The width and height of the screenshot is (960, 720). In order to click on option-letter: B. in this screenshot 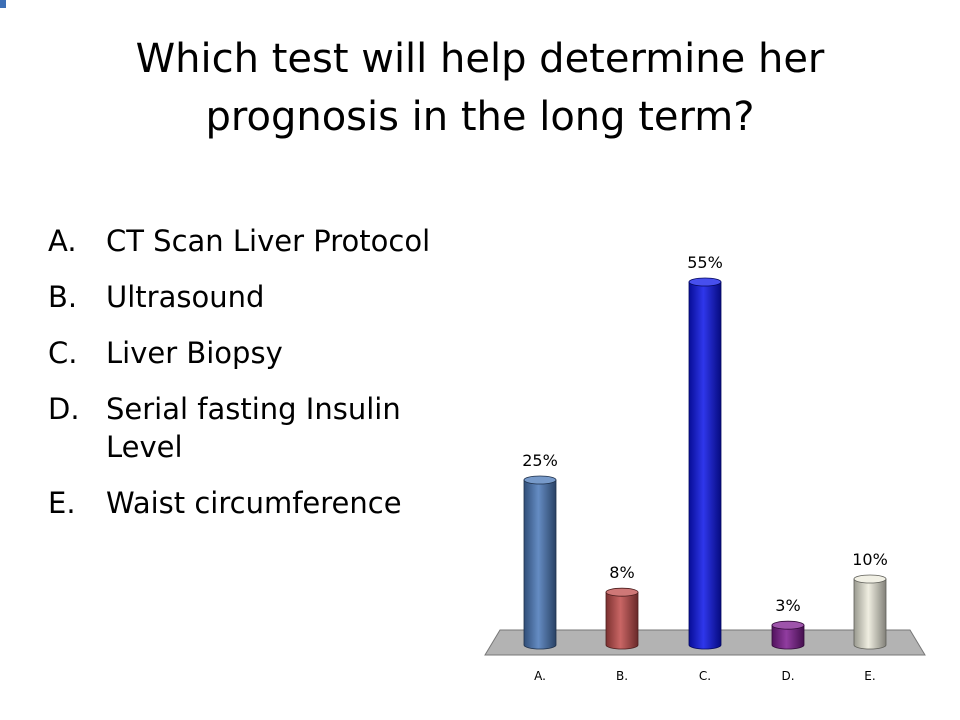, I will do `click(63, 297)`.